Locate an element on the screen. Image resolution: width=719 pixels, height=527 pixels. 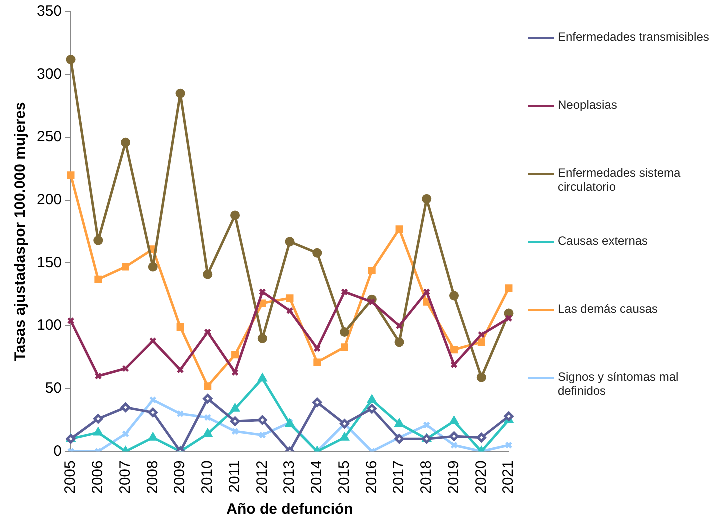
x-tick-label: 2006 is located at coordinates (98, 477).